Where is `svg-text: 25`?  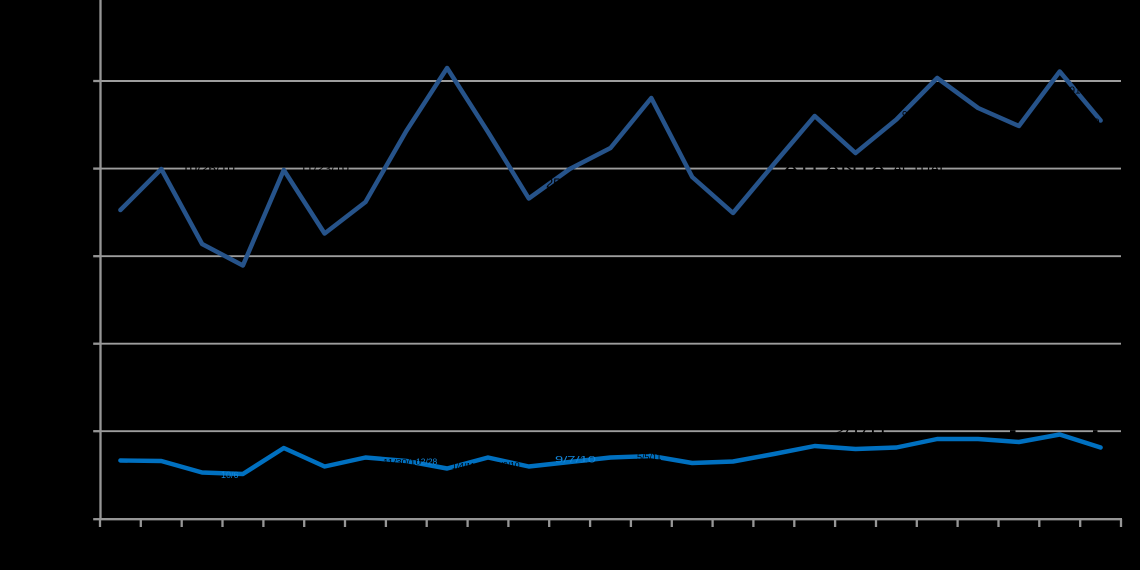 svg-text: 25 is located at coordinates (553, 183).